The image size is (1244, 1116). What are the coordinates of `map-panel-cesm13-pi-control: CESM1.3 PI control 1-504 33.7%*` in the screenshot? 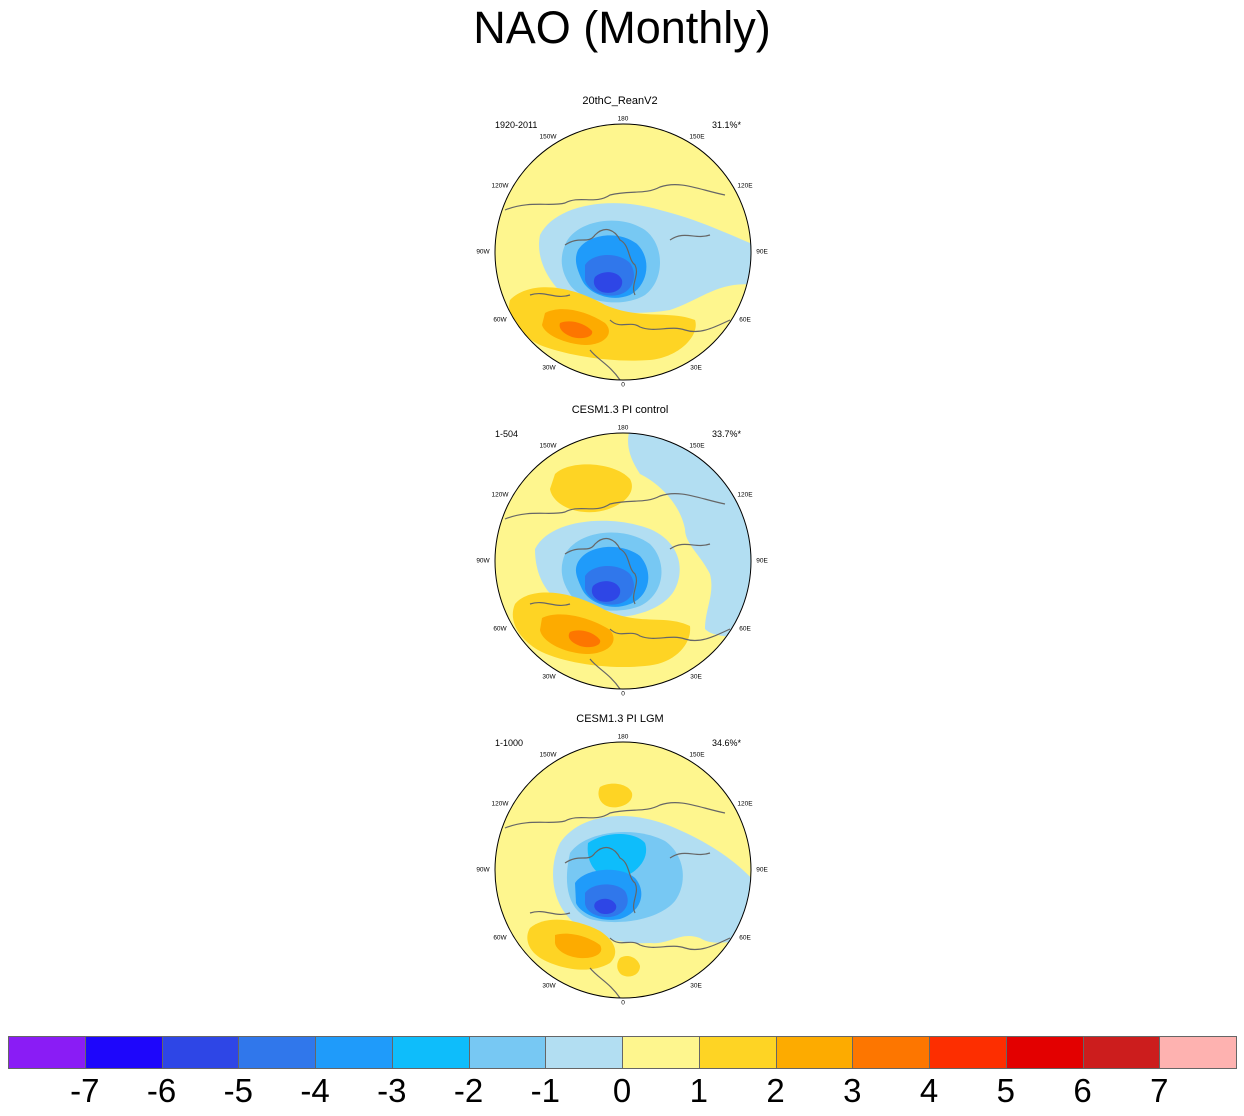 It's located at (620, 554).